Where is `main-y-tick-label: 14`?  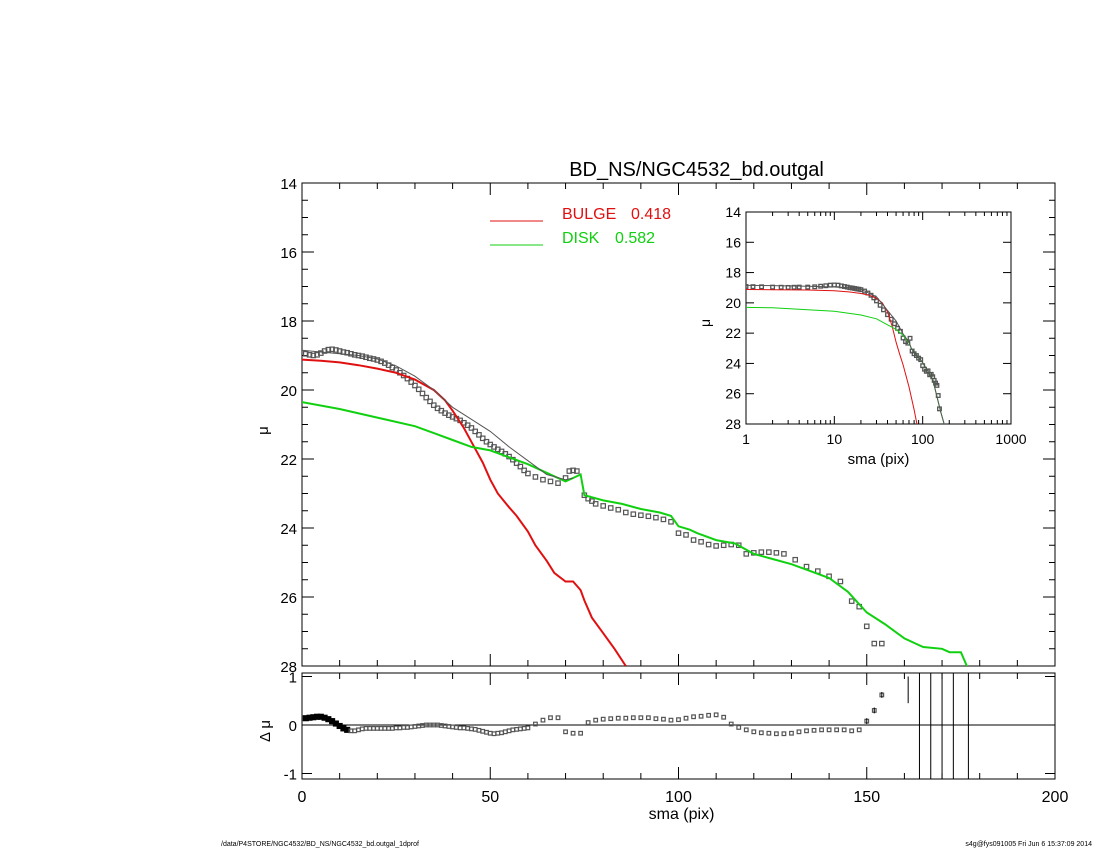
main-y-tick-label: 14 is located at coordinates (288, 184).